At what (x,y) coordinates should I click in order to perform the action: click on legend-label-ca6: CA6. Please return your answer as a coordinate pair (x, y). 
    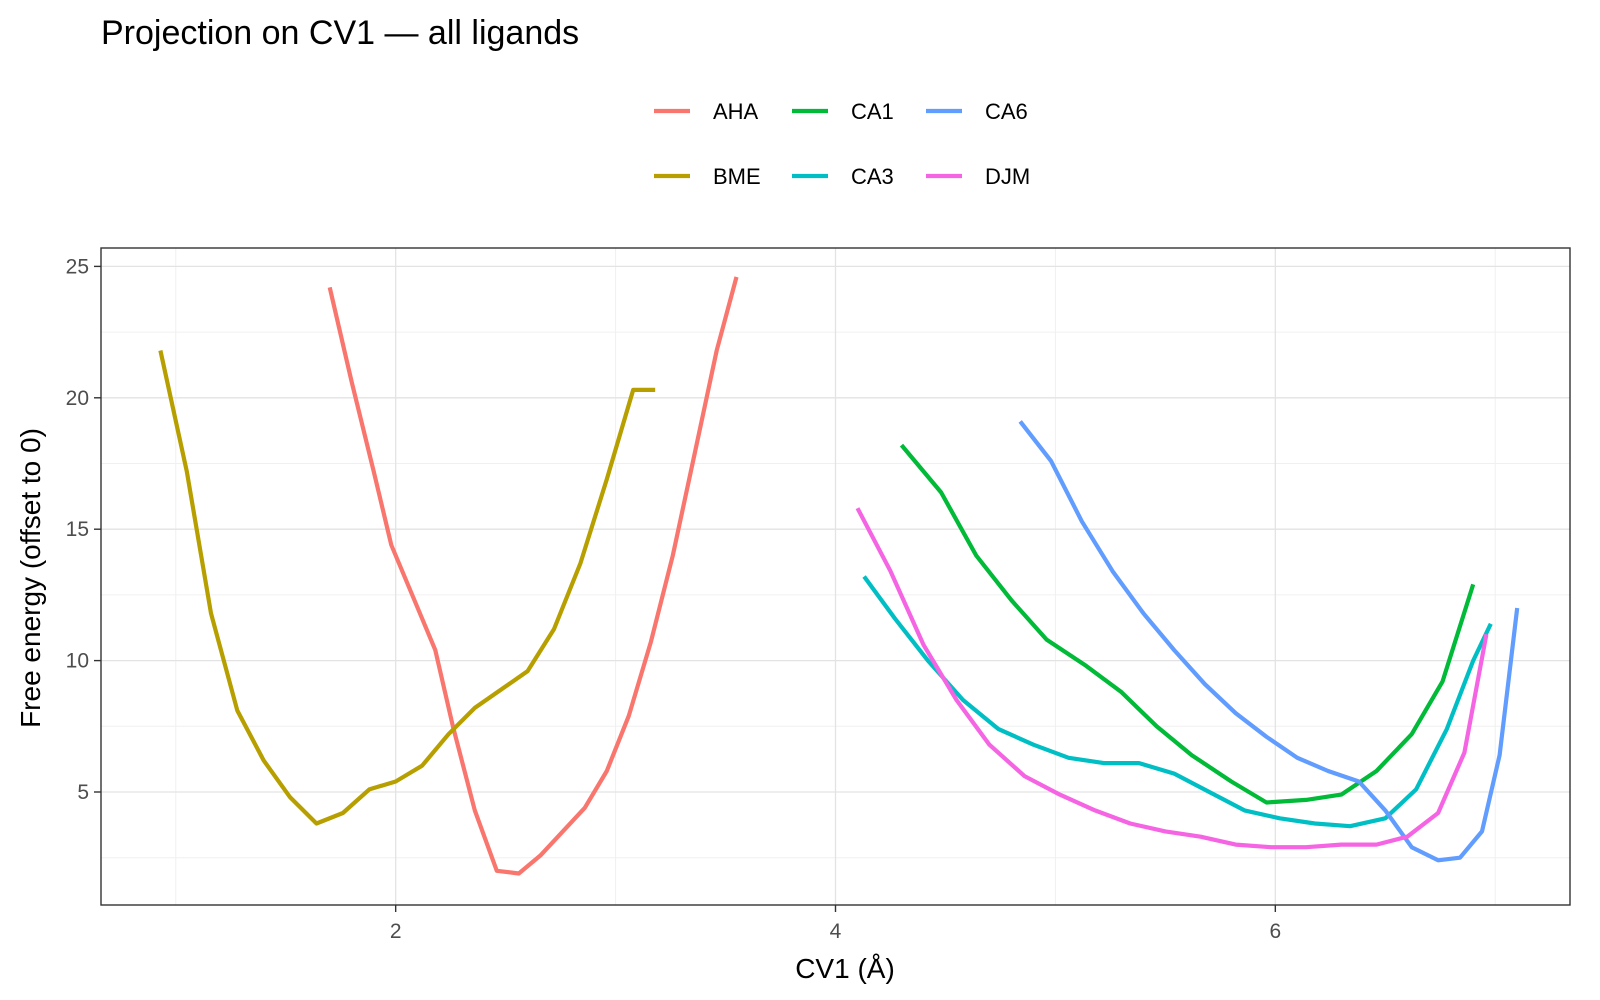
    Looking at the image, I should click on (1006, 111).